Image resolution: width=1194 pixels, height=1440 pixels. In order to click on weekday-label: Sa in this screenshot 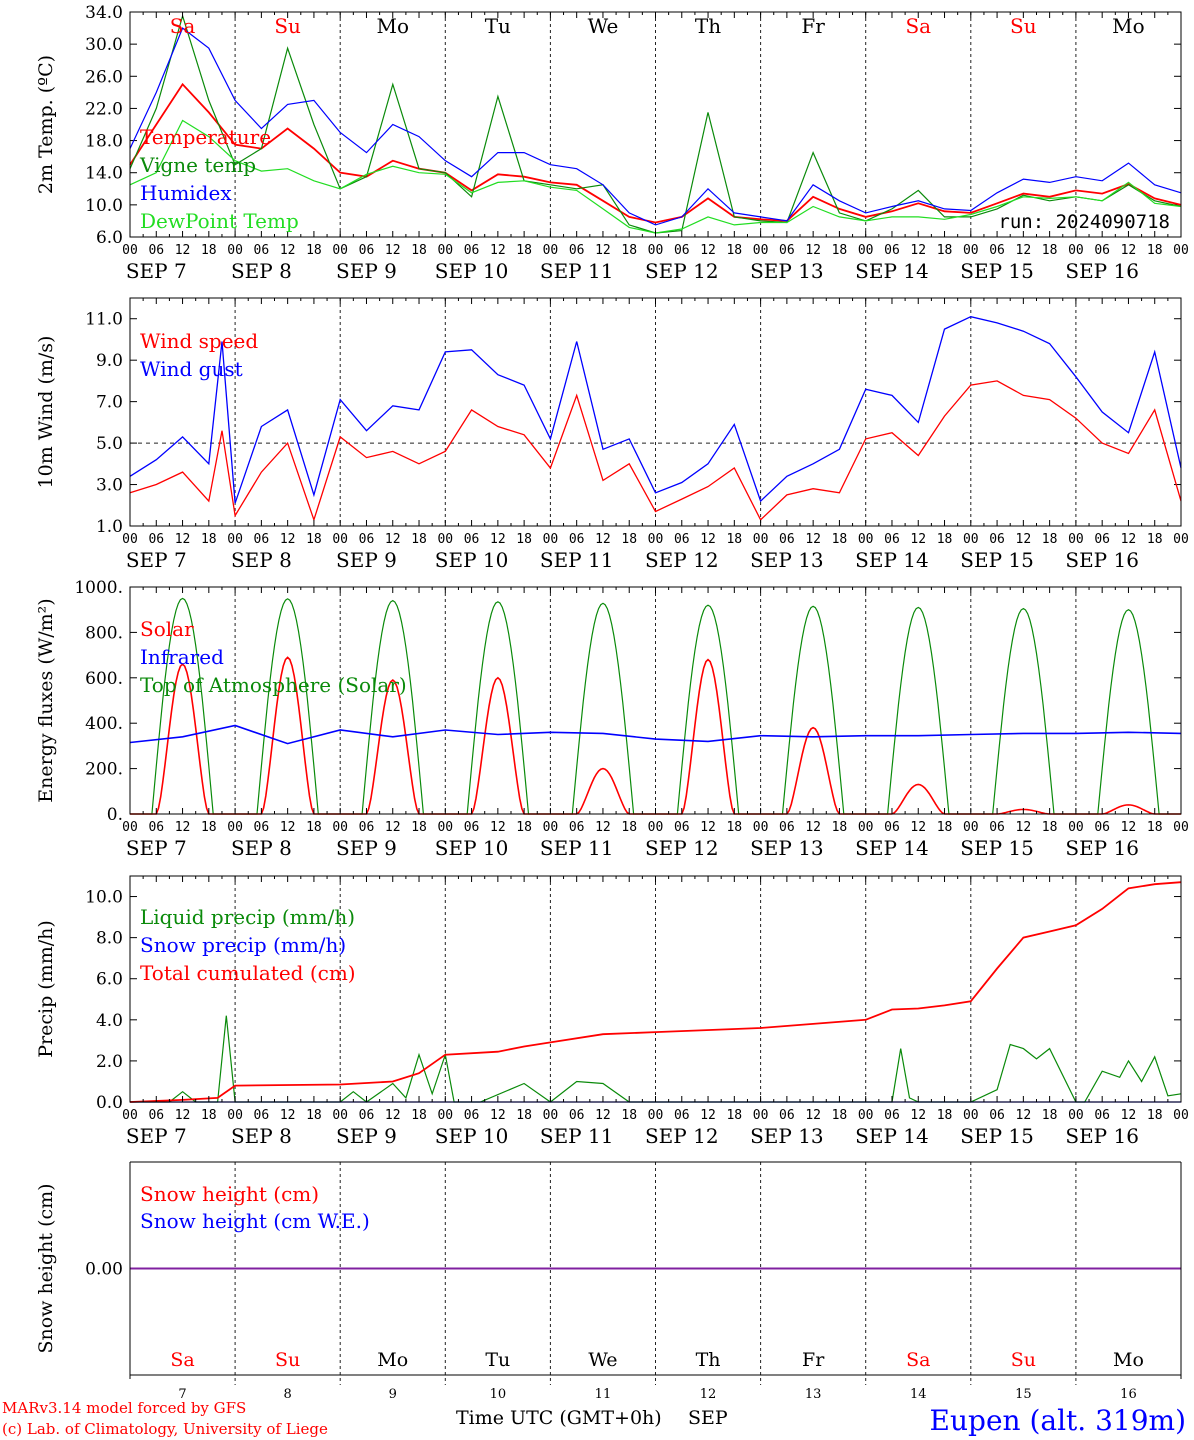, I will do `click(183, 26)`.